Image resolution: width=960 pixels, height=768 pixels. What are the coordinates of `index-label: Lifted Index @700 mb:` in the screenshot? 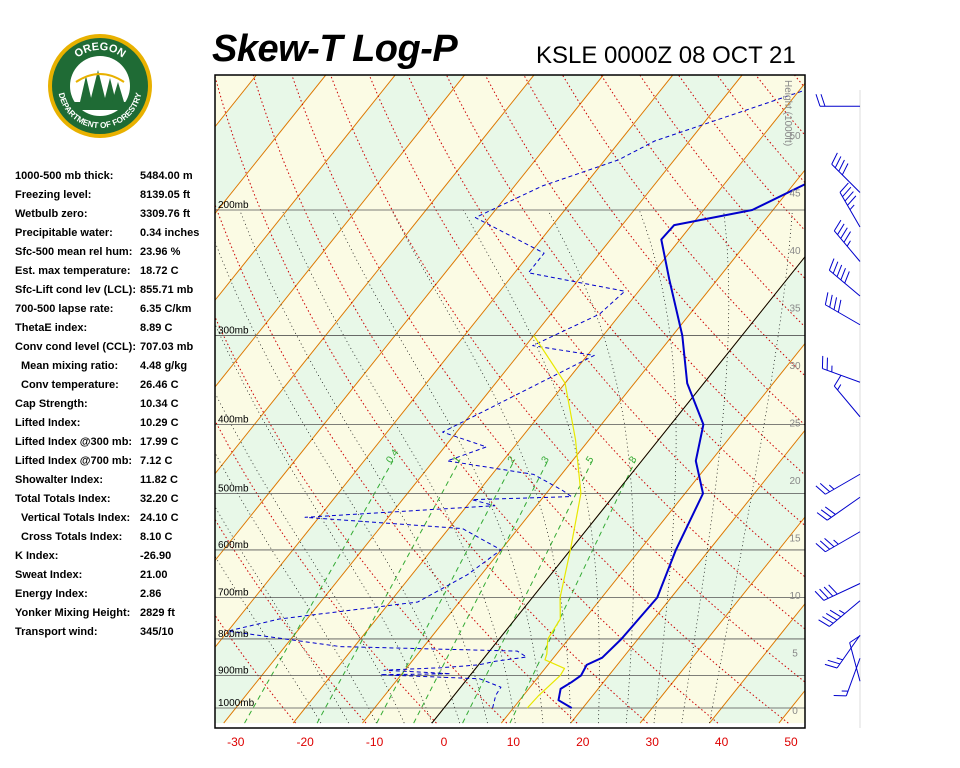 It's located at (74, 461).